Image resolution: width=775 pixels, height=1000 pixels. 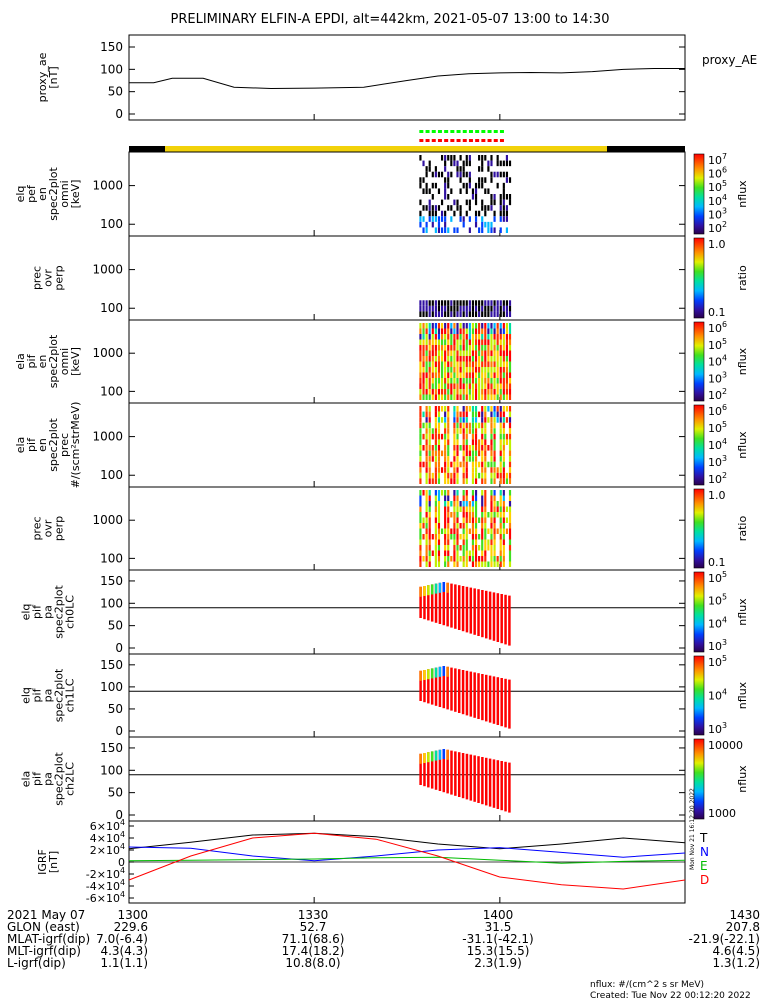 I want to click on colorbar-tick-label: 102, so click(x=717, y=394).